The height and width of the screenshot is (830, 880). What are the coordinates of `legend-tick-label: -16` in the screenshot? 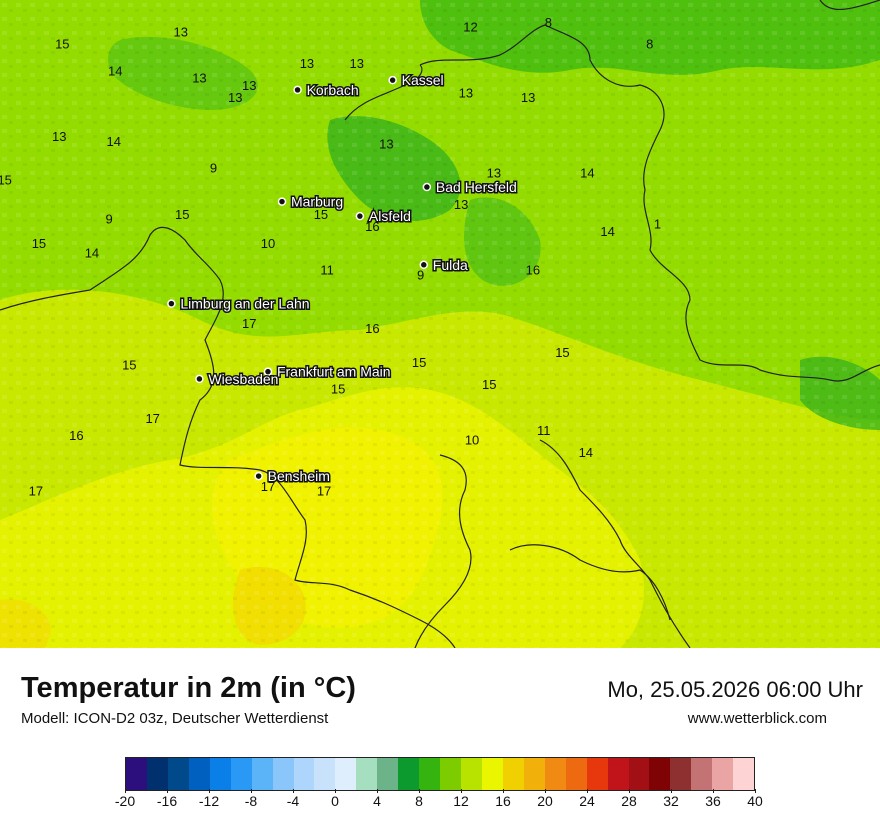 It's located at (167, 801).